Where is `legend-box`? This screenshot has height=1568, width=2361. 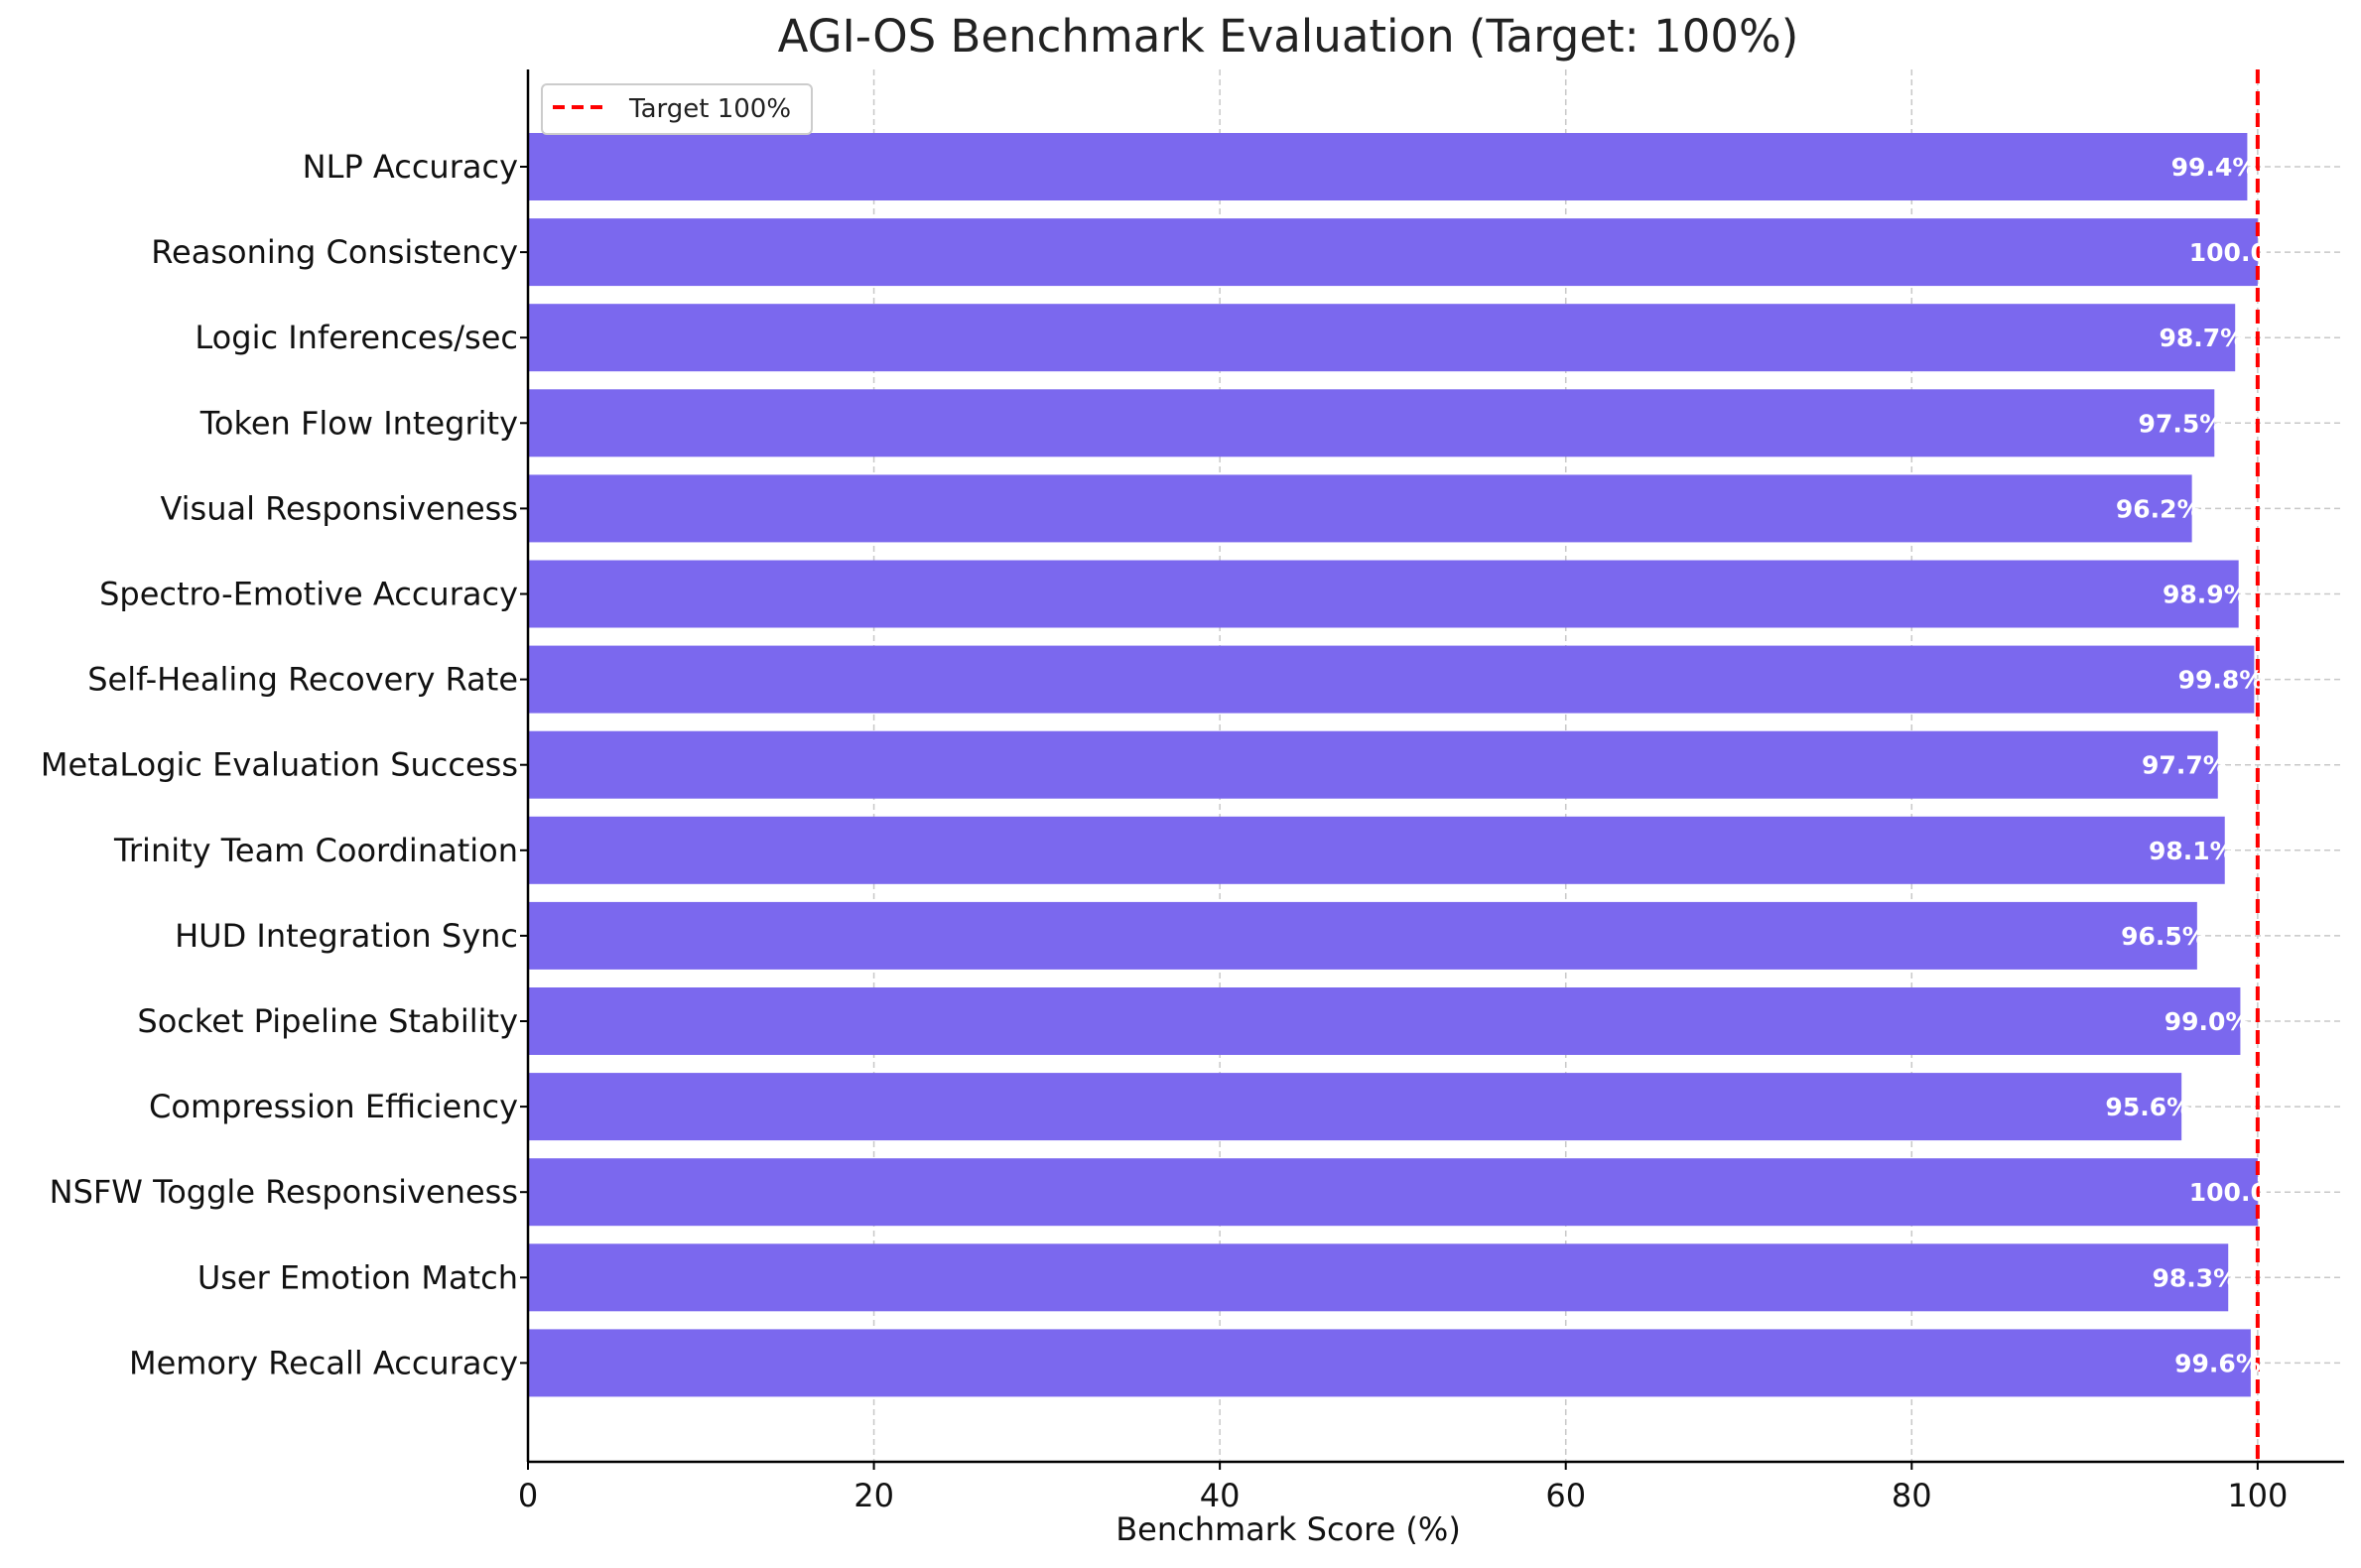
legend-box is located at coordinates (677, 109).